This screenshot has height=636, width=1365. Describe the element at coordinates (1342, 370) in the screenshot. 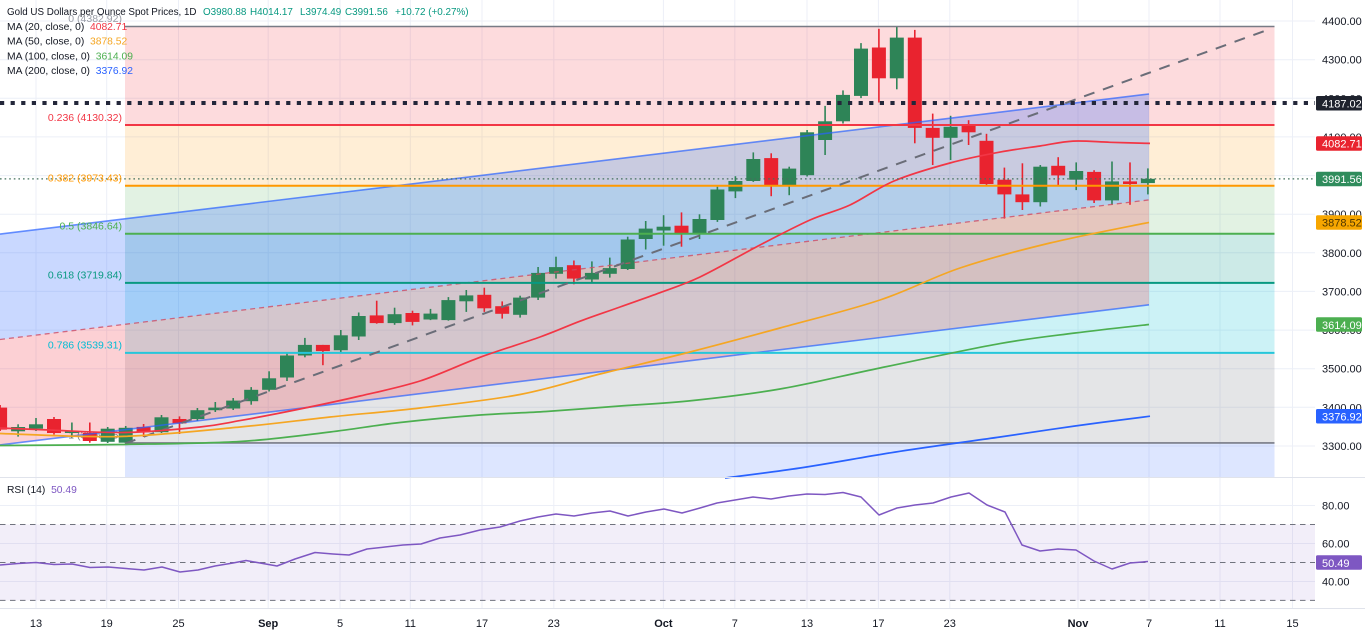

I see `svg-text: 3500.00` at that location.